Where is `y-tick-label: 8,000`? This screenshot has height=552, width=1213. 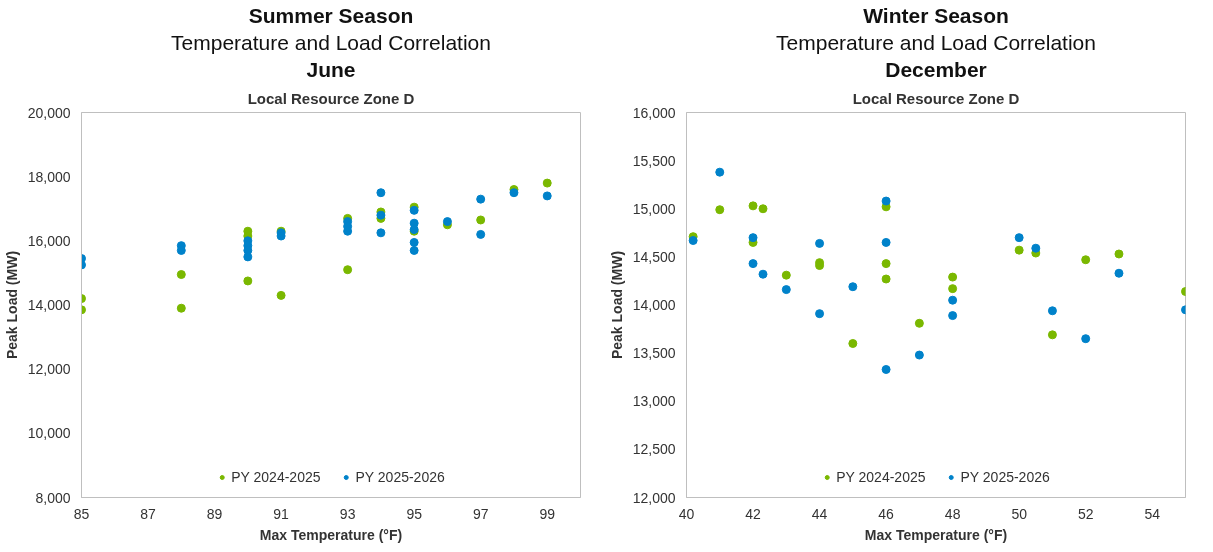
y-tick-label: 8,000 is located at coordinates (53, 497).